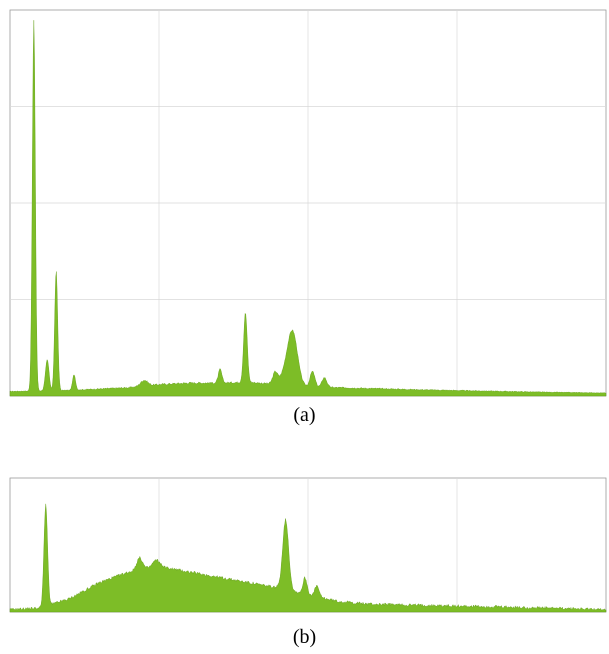 The image size is (609, 654). I want to click on caption-b: (b), so click(304, 637).